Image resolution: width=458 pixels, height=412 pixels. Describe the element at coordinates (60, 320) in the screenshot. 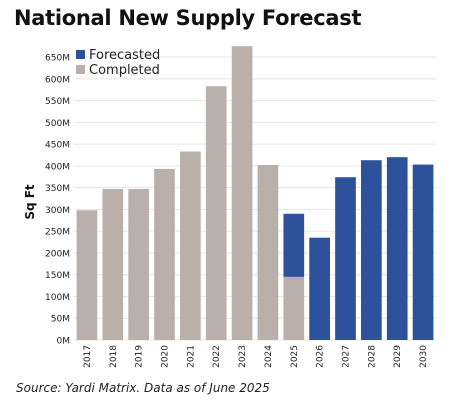

I see `y-tick-label: 50M` at that location.